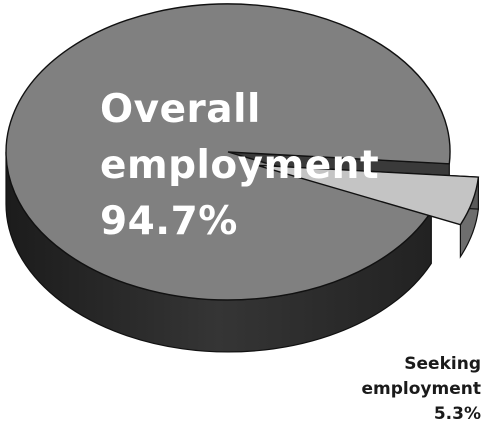  Describe the element at coordinates (368, 195) in the screenshot. I see `pie-slice-seeking-employment` at that location.